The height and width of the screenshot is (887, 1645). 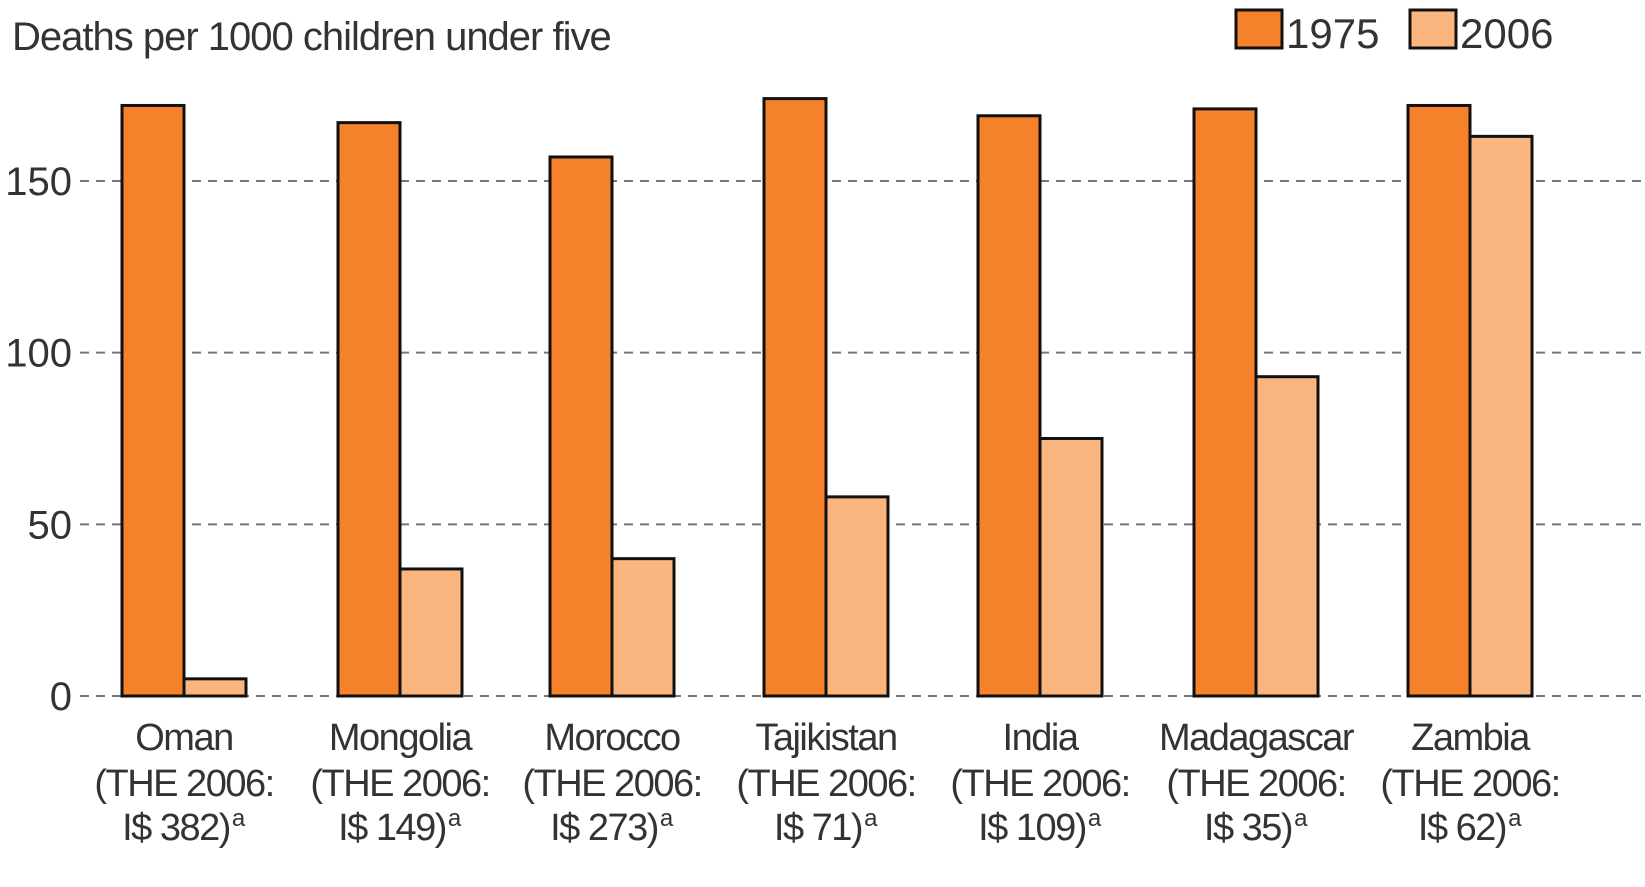 What do you see at coordinates (1257, 738) in the screenshot?
I see `x-tick-label: Madagascar` at bounding box center [1257, 738].